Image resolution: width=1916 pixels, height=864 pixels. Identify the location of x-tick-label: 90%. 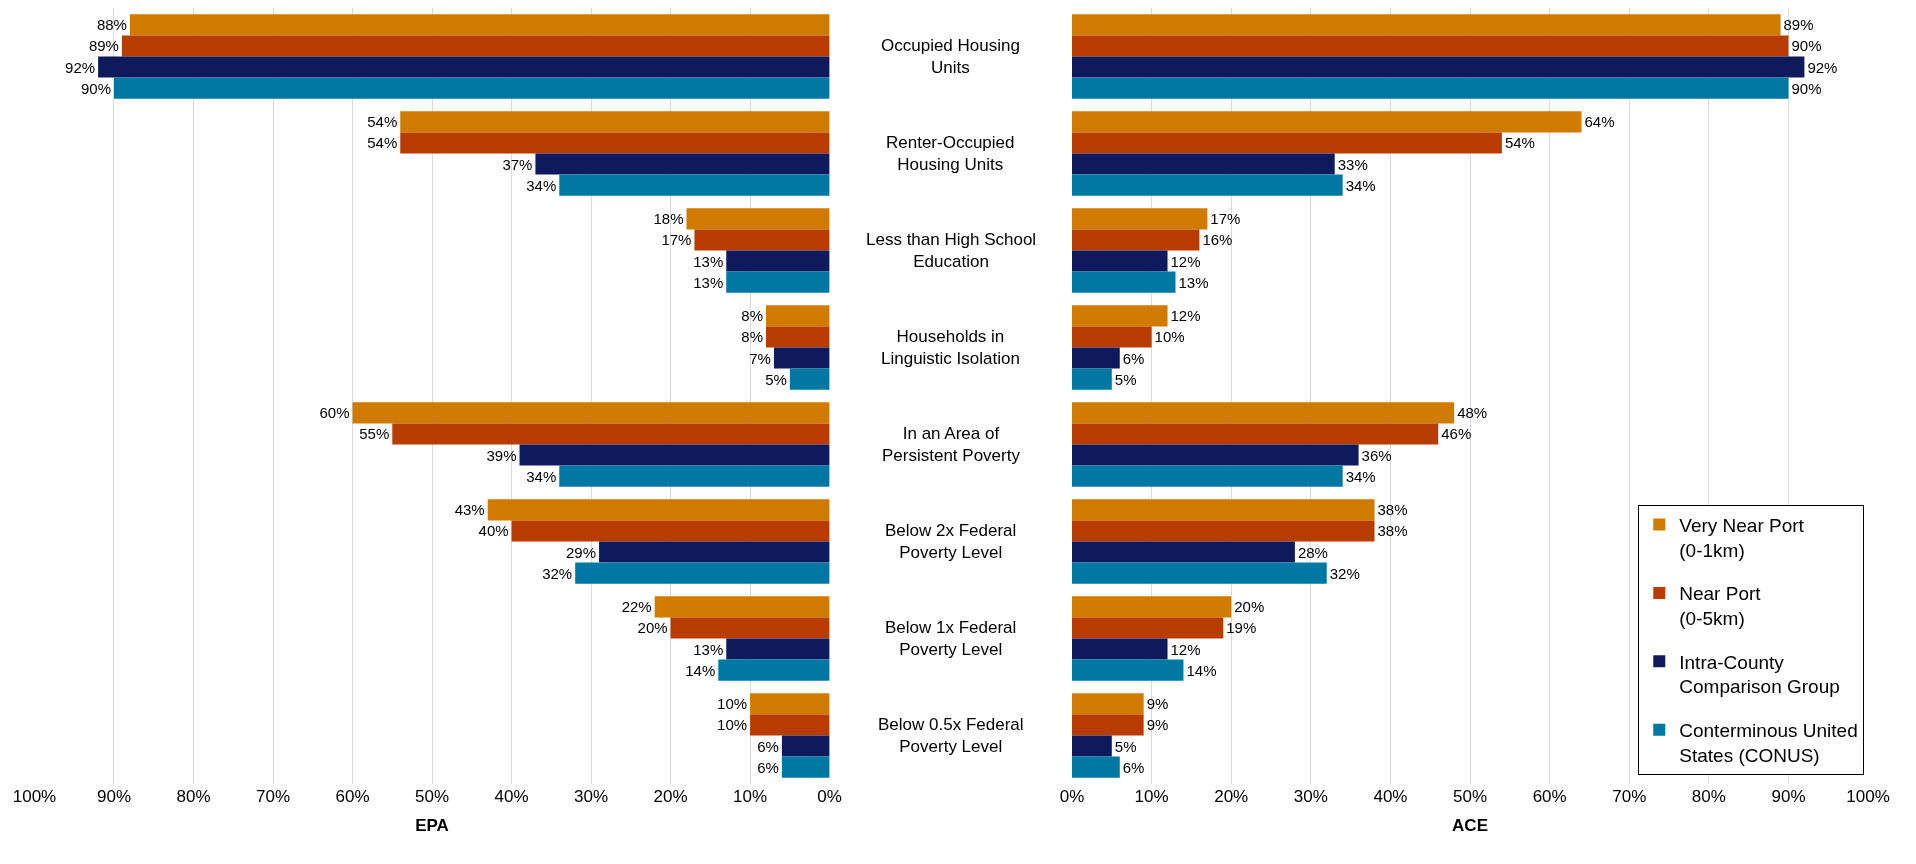
(114, 796).